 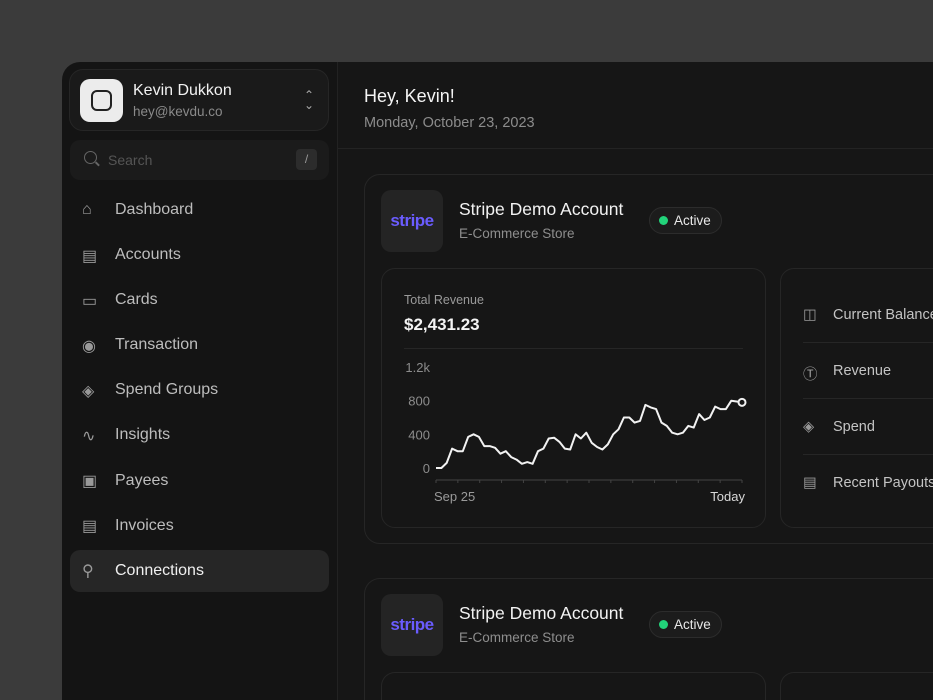 I want to click on divider, so click(x=573, y=348).